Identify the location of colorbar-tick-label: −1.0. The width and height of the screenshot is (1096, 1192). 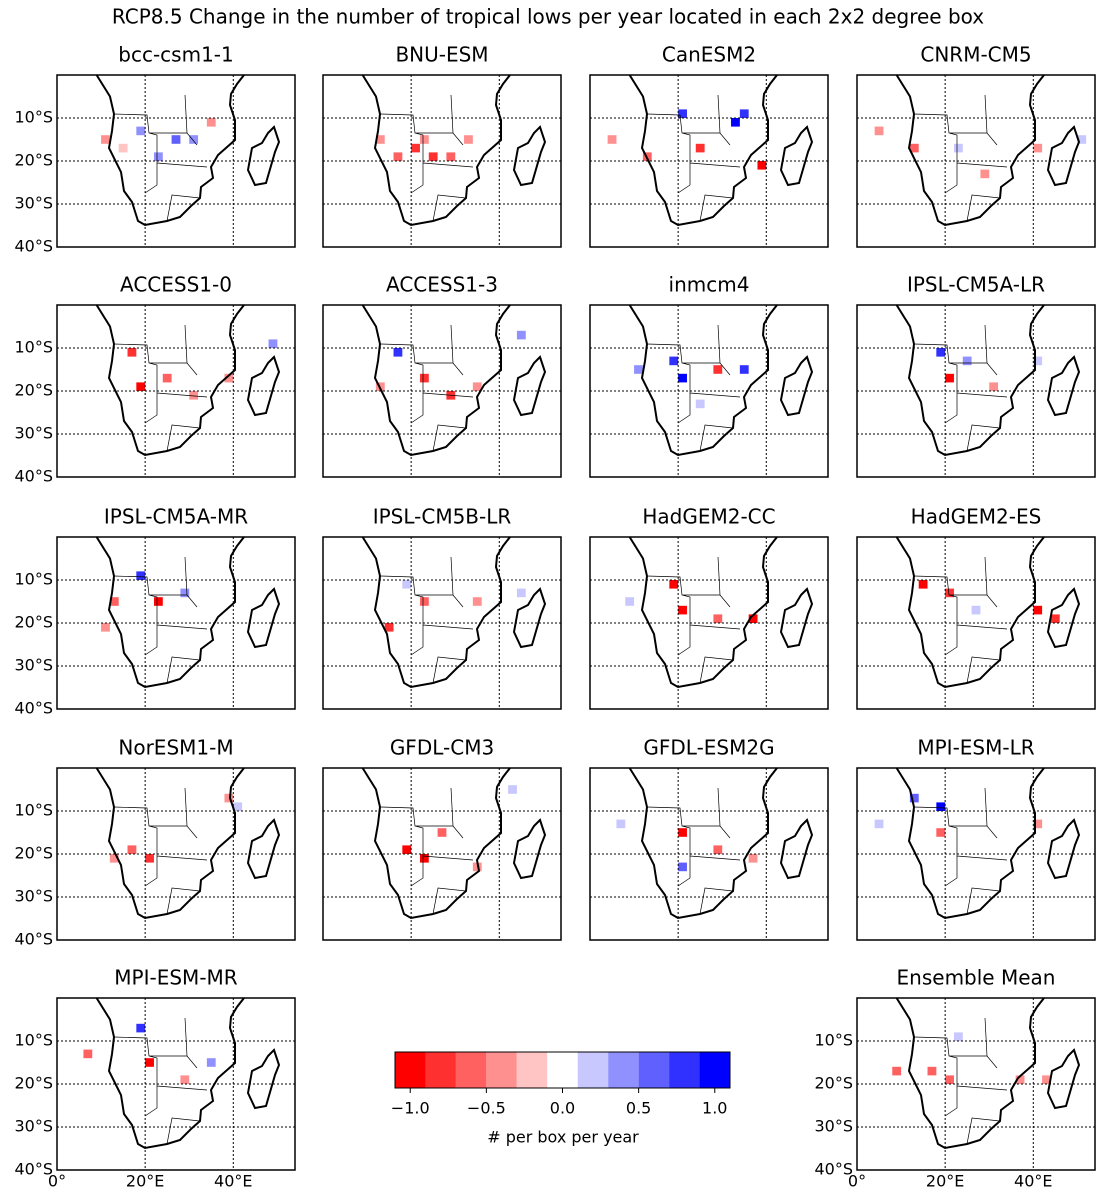
(410, 1108).